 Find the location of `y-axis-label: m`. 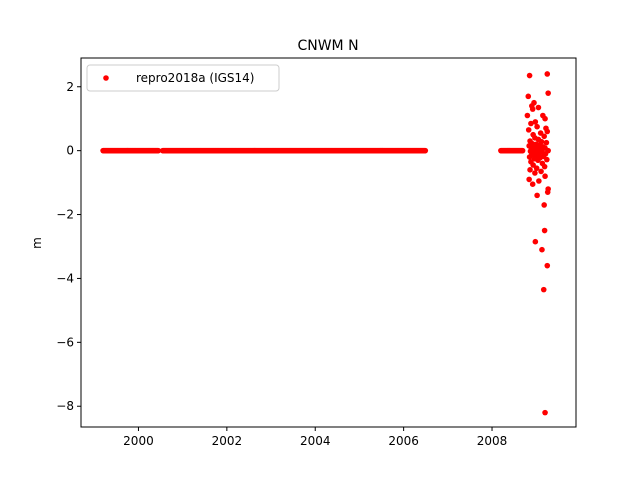

y-axis-label: m is located at coordinates (37, 243).